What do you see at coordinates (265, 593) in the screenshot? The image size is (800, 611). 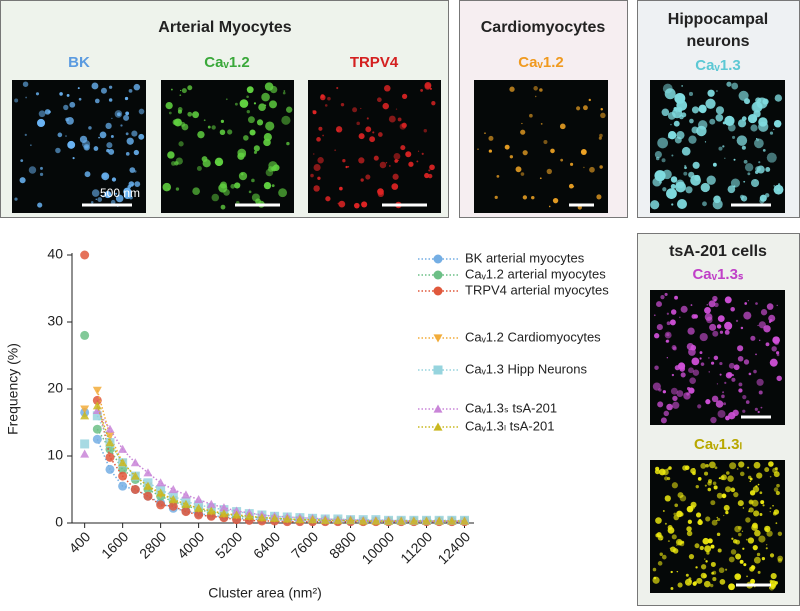 I see `x-axis-label: Cluster area (nm²)` at bounding box center [265, 593].